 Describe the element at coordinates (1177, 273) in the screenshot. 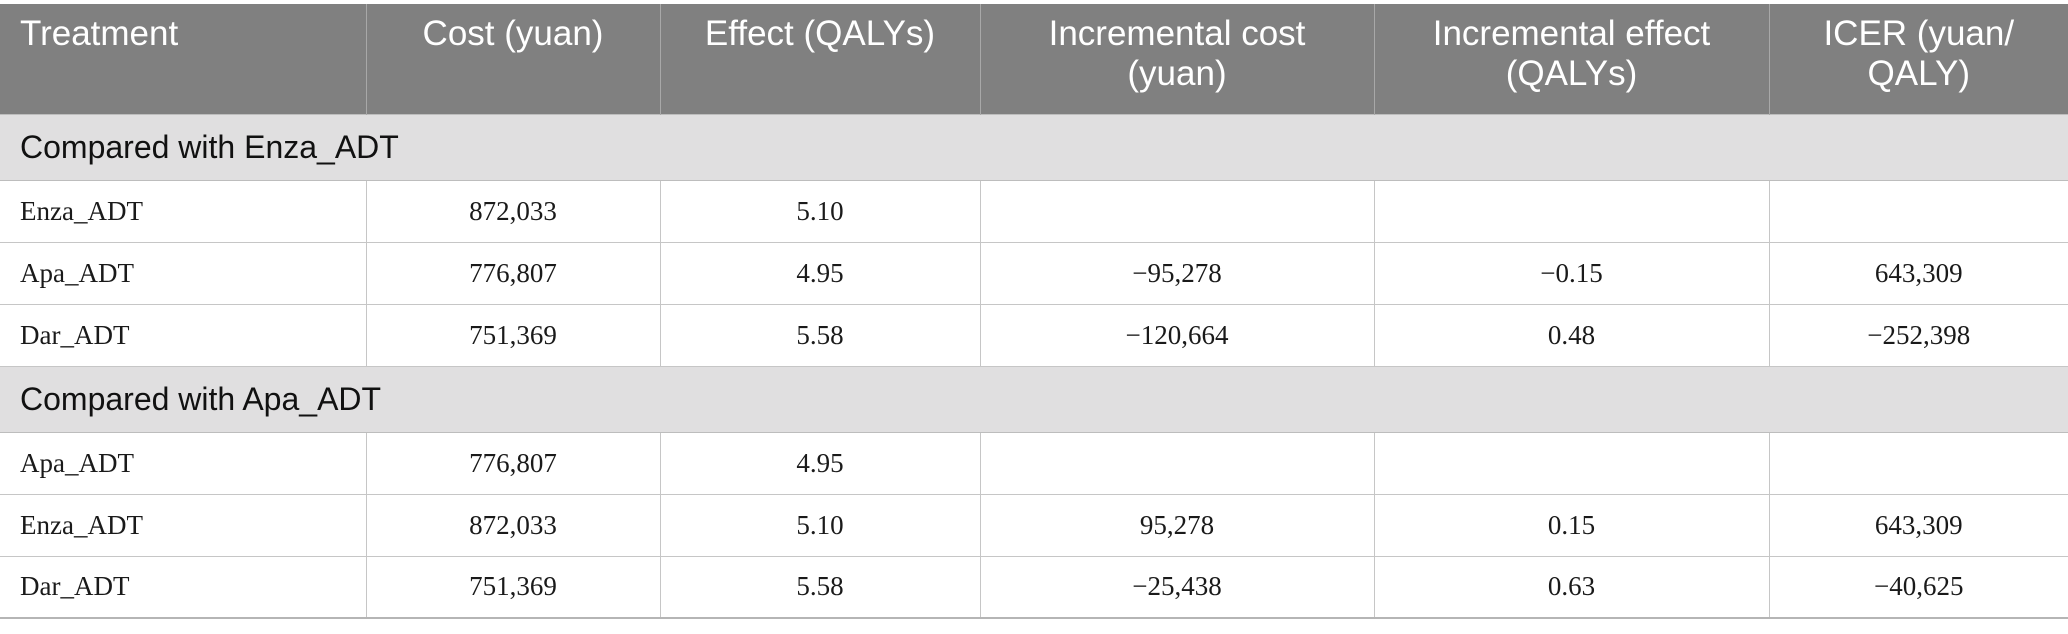

I see `cell-incremental-cost: −95,278` at that location.